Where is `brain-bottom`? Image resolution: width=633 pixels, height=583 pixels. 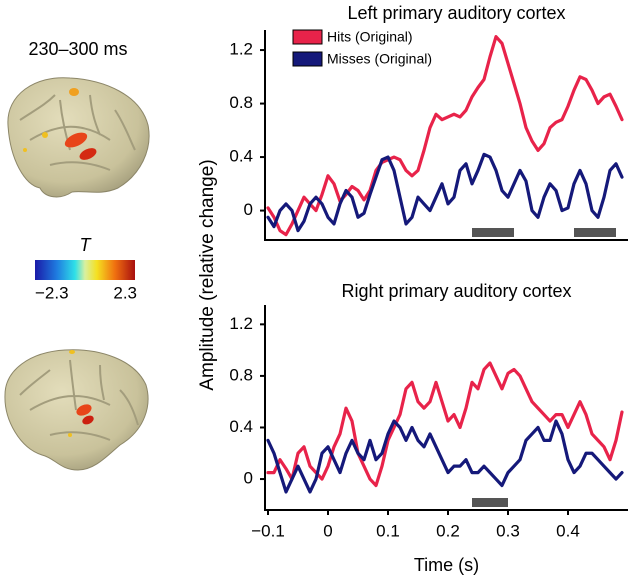 brain-bottom is located at coordinates (76, 410).